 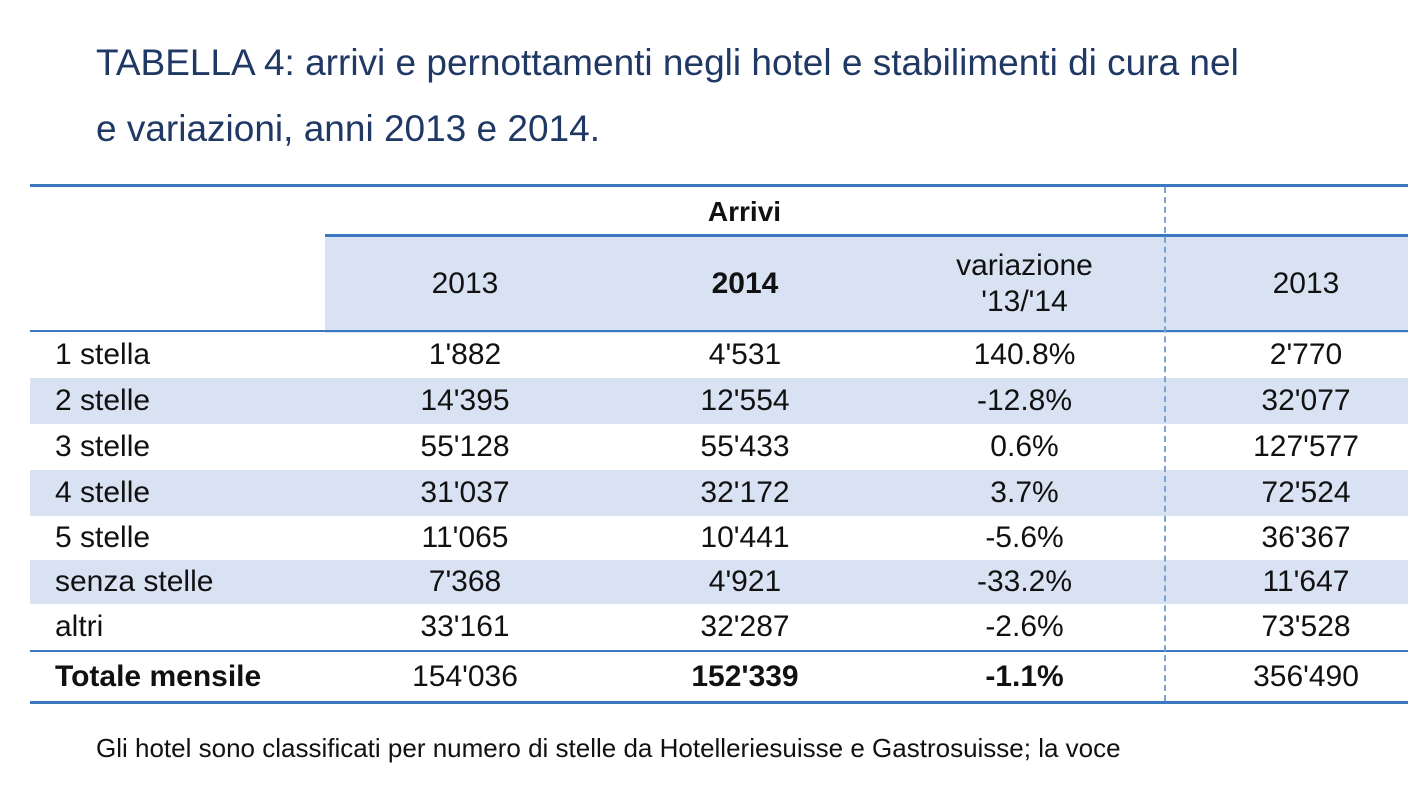 I want to click on table-row: 4 stelle 31'037 32'172 3.7% 72'524, so click(x=719, y=493).